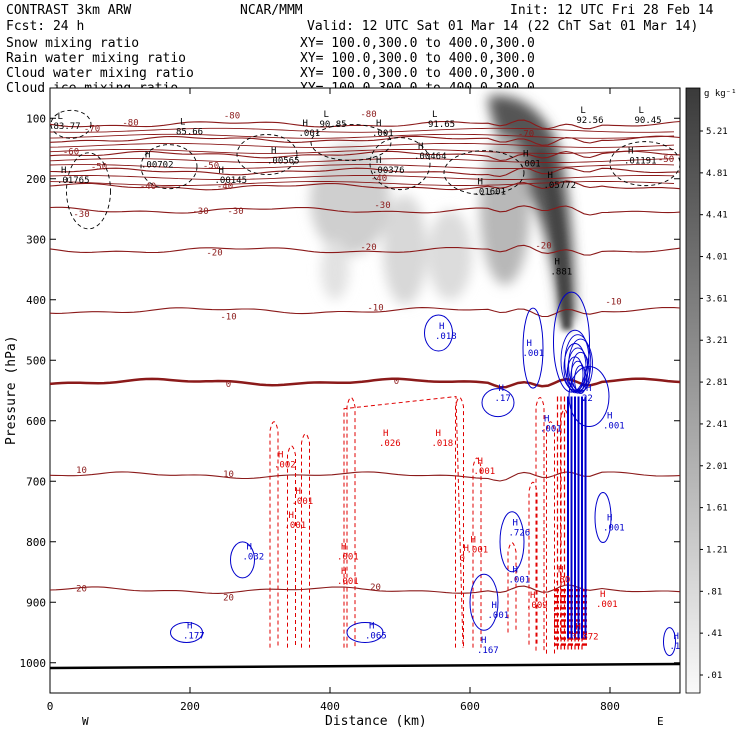  Describe the element at coordinates (36, 602) in the screenshot. I see `y-tick-label: 900` at that location.